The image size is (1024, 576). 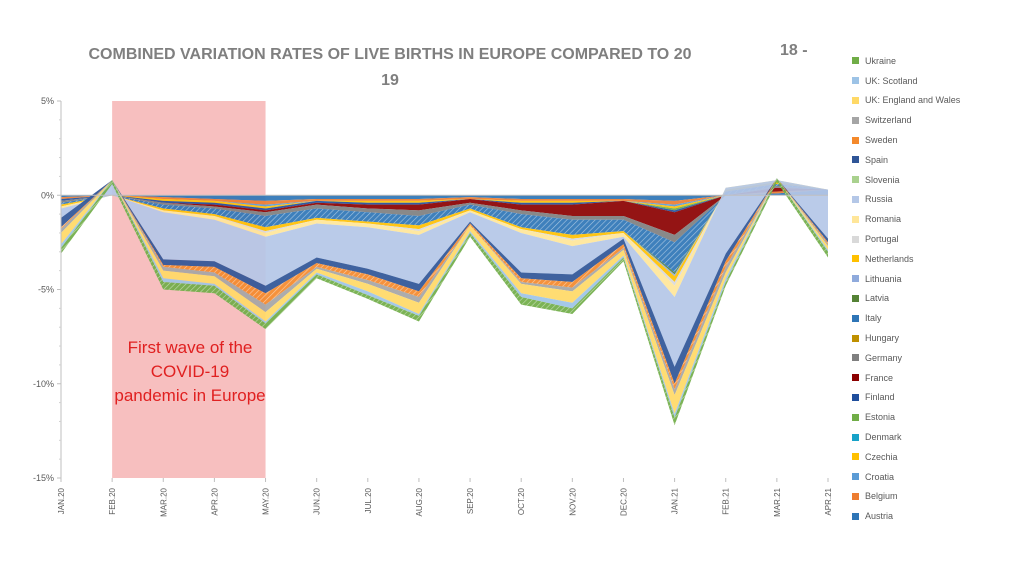 I want to click on legend-label: Germany, so click(x=884, y=357).